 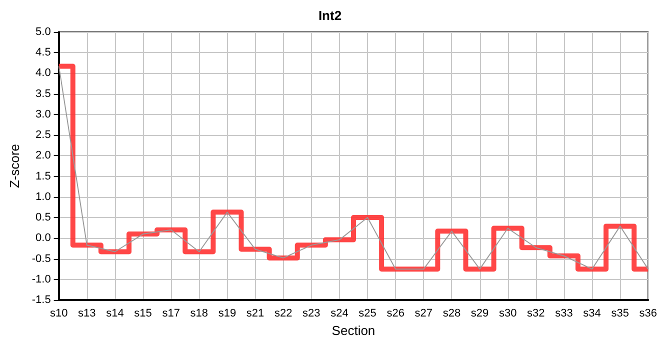 I want to click on y-axis-title: Z-score, so click(x=14, y=166).